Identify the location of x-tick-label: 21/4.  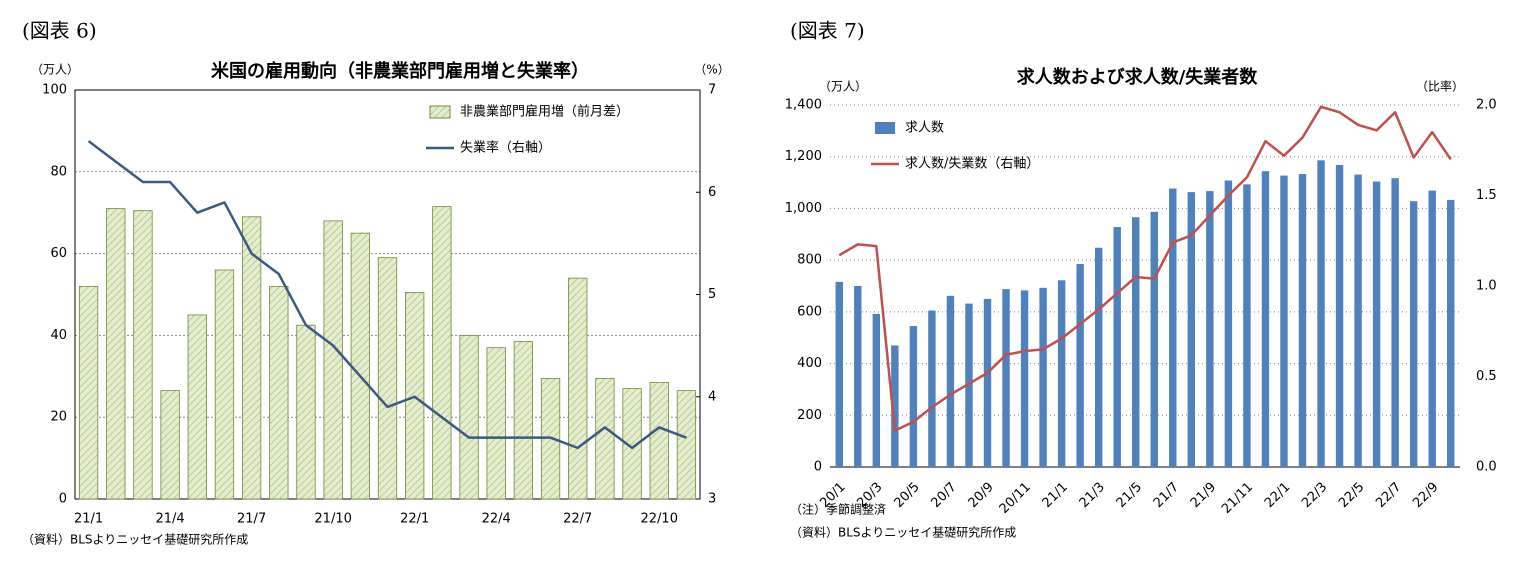
(170, 519).